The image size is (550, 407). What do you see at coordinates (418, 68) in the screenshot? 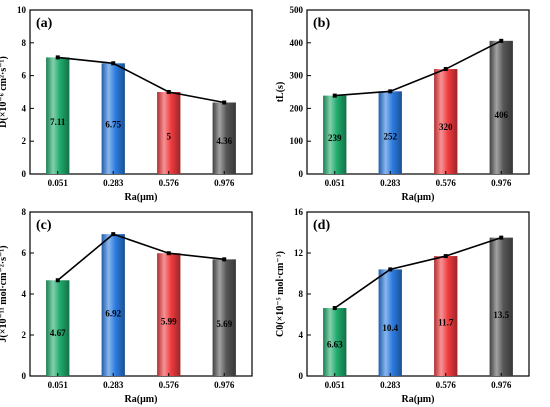
I see `trend-line-b` at bounding box center [418, 68].